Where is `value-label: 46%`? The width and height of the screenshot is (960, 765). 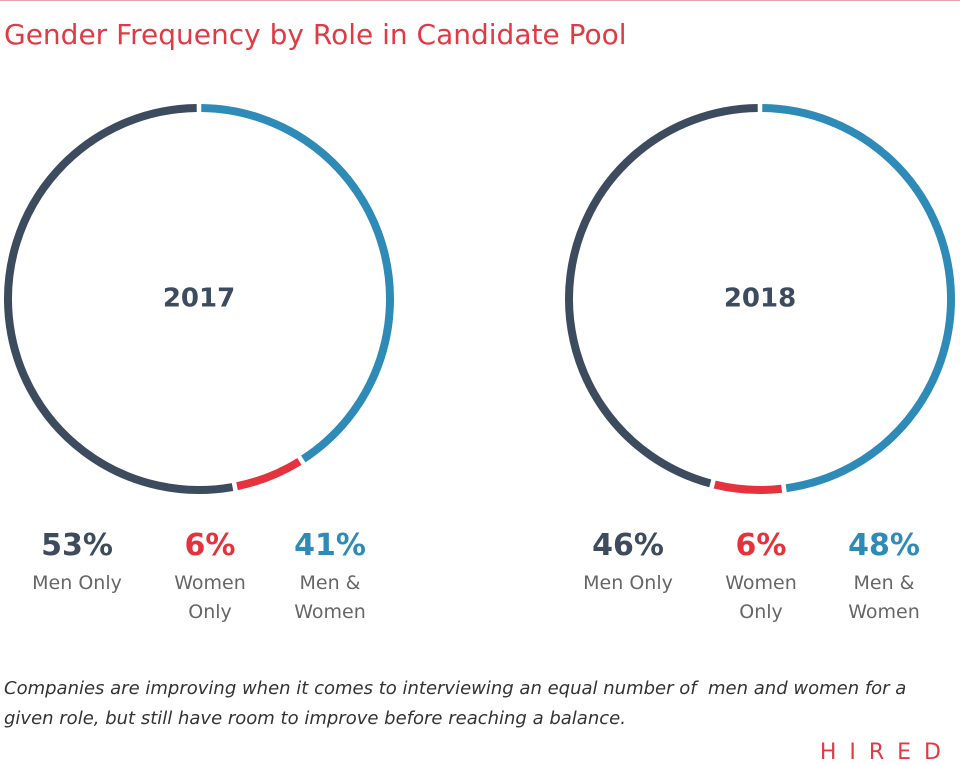
value-label: 46% is located at coordinates (628, 545).